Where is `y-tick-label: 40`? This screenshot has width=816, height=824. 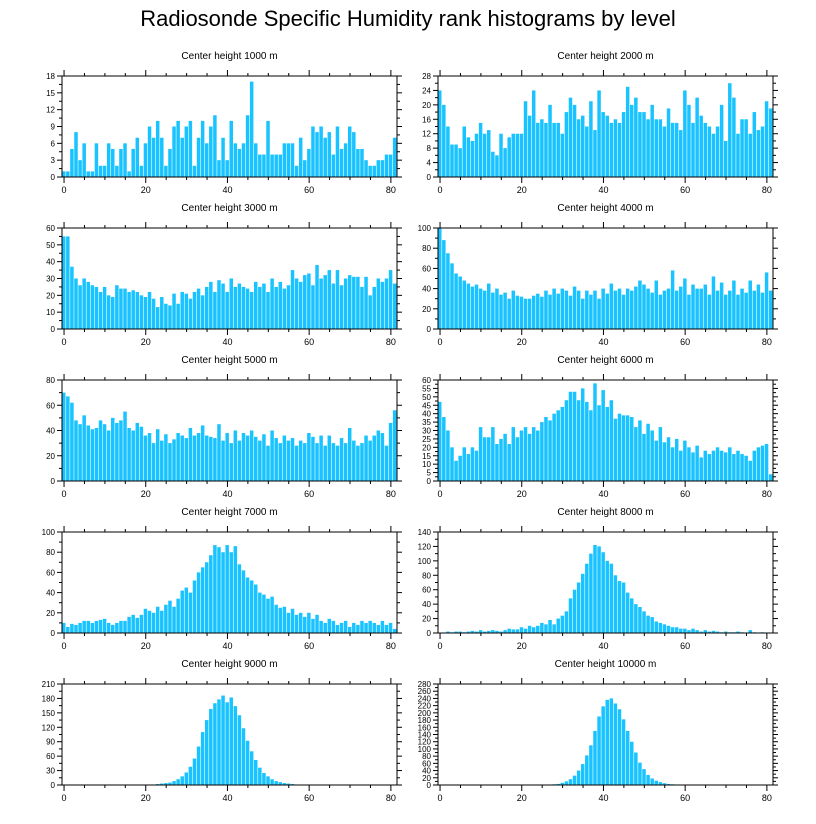 y-tick-label: 40 is located at coordinates (426, 414).